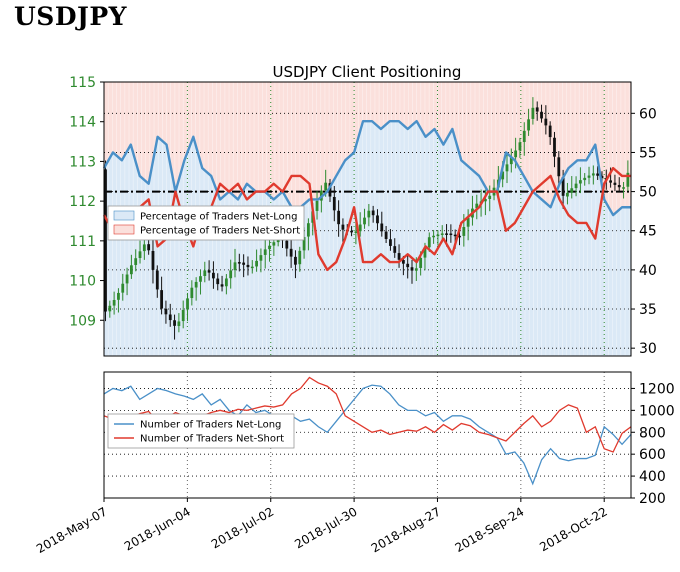 This screenshot has height=572, width=680. What do you see at coordinates (124, 229) in the screenshot?
I see `legend-swatch-short` at bounding box center [124, 229].